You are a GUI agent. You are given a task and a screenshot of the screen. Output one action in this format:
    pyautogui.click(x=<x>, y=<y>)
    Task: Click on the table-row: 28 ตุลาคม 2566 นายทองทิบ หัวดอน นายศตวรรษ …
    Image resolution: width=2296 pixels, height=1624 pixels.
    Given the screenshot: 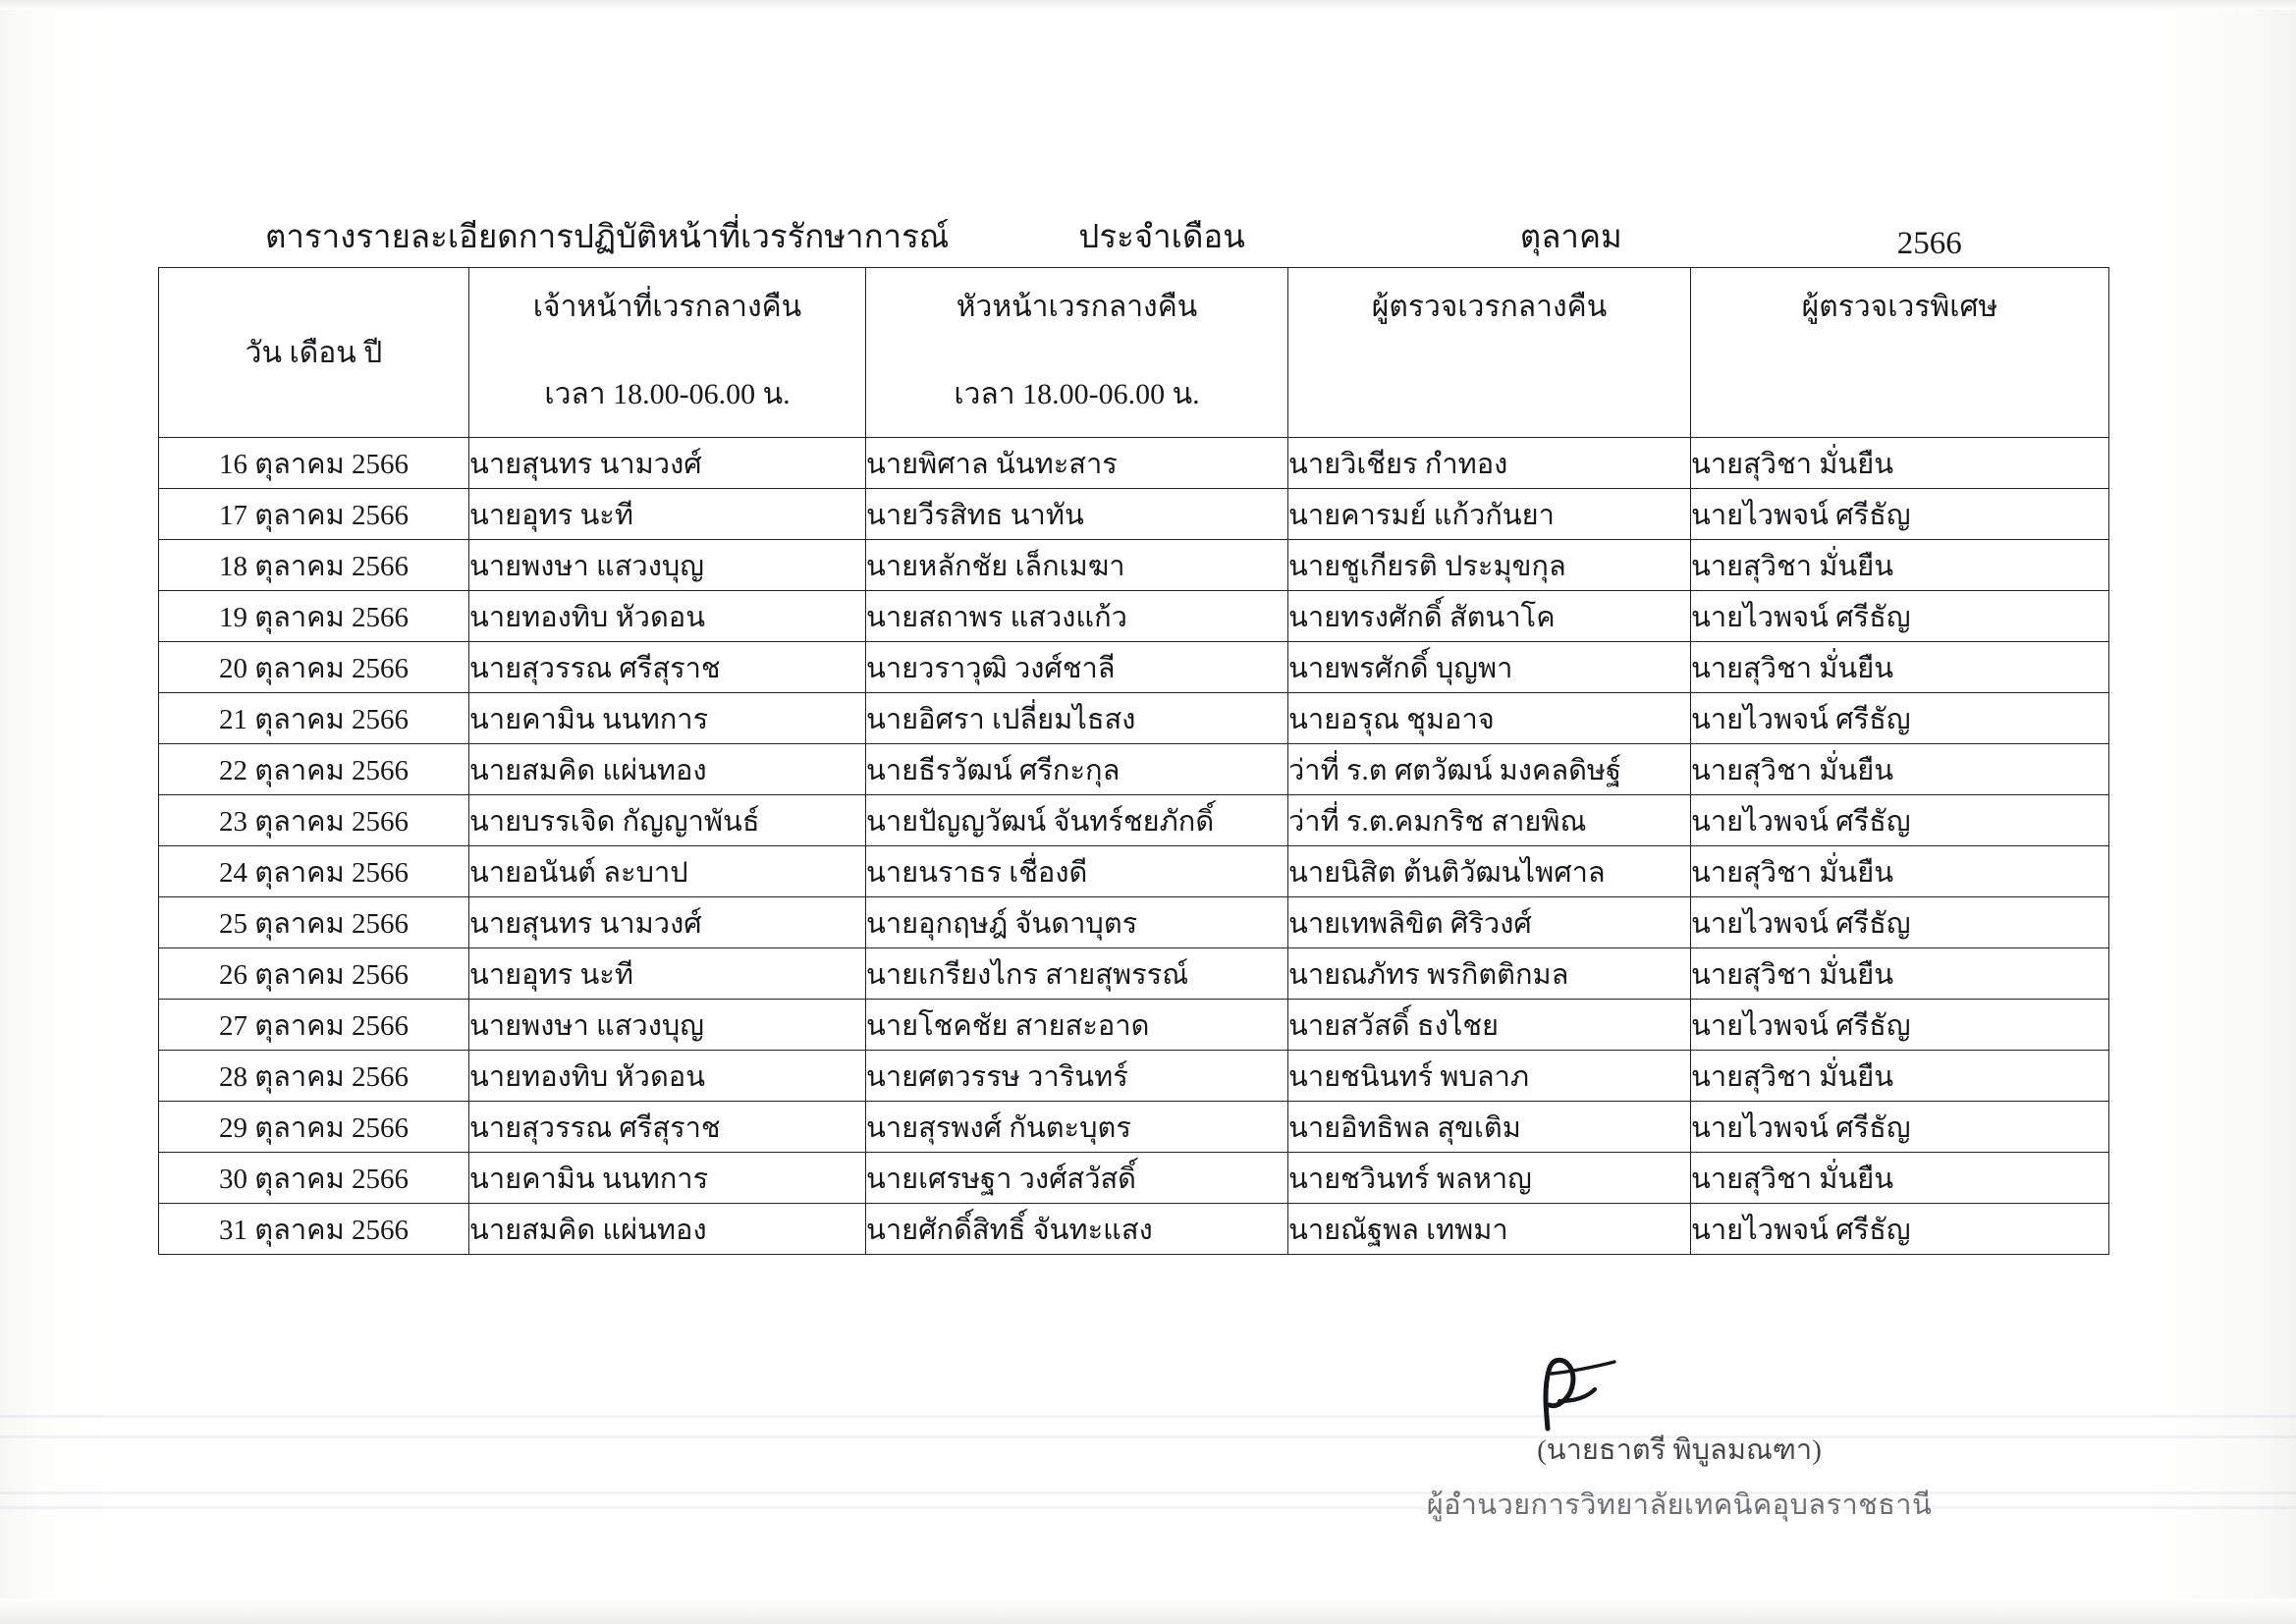 What is the action you would take?
    pyautogui.click(x=1133, y=1076)
    